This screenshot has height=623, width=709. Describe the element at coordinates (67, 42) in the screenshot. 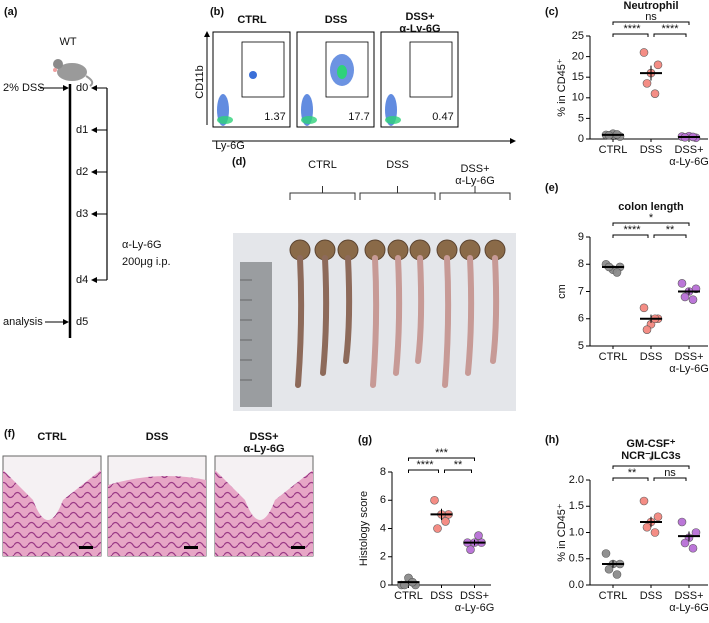

I see `strain: WT` at that location.